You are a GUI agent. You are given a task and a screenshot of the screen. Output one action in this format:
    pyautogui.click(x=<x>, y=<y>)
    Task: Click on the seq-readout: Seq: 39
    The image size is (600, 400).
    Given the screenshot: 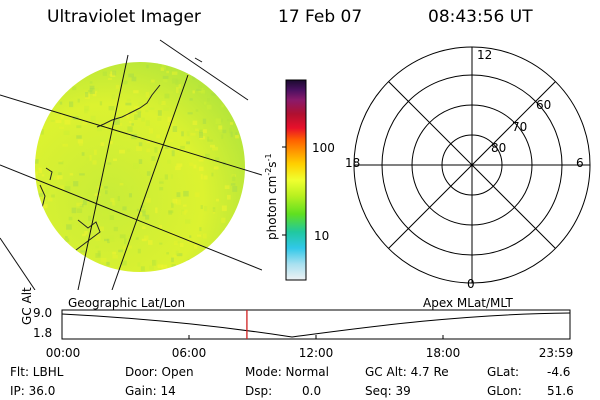 What is the action you would take?
    pyautogui.click(x=388, y=391)
    